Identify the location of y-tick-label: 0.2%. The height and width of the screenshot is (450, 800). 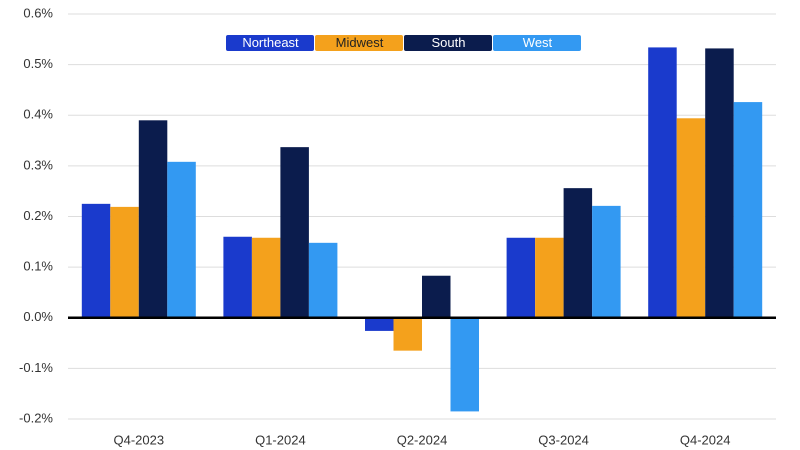
(38, 215).